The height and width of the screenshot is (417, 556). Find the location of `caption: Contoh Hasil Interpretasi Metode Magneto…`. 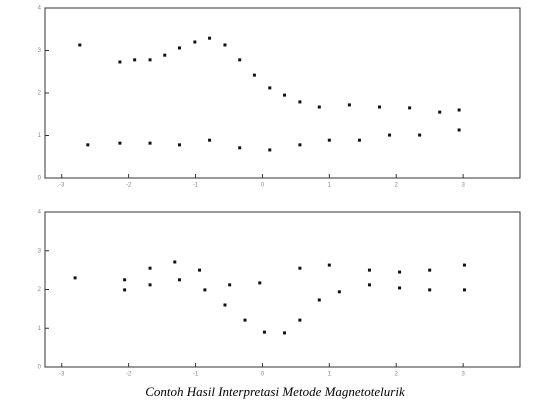

caption: Contoh Hasil Interpretasi Metode Magneto… is located at coordinates (275, 391).